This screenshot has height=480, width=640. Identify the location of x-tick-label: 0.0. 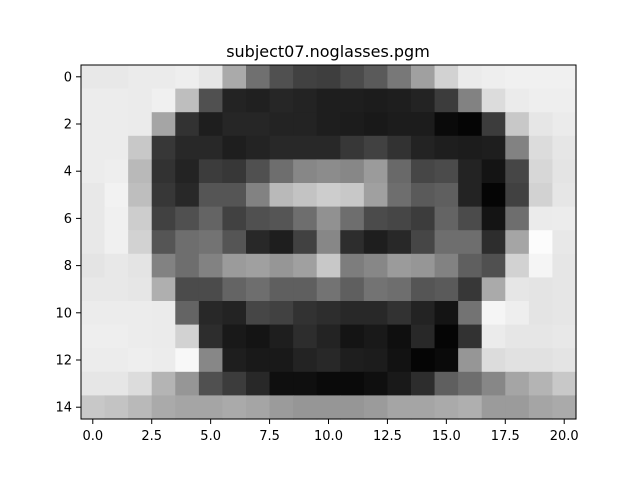
(92, 436).